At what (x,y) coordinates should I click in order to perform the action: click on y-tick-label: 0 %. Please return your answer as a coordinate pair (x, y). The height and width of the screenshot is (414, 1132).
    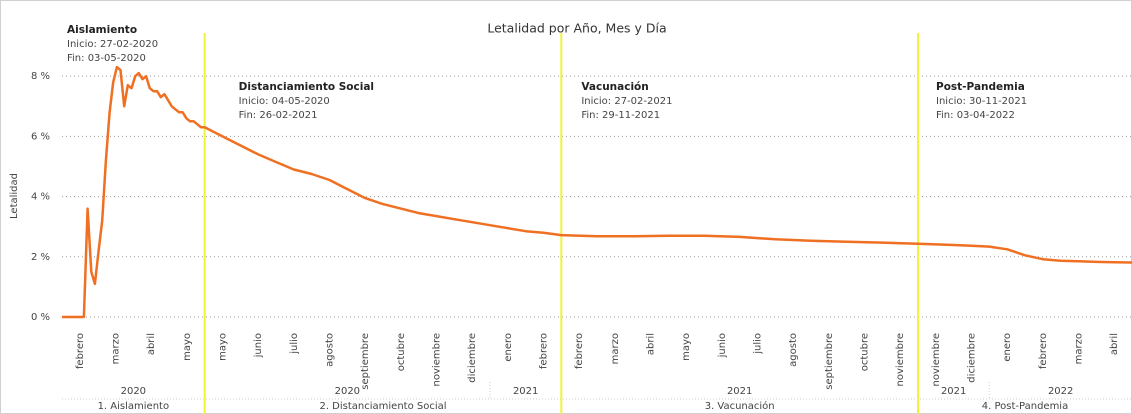
    Looking at the image, I should click on (40, 317).